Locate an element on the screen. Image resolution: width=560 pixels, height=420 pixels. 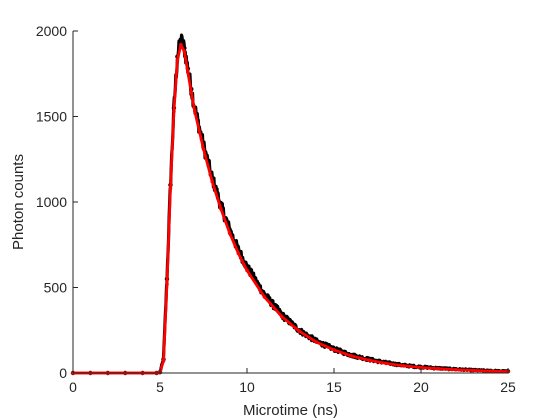
x-tick-label: 20 is located at coordinates (421, 387).